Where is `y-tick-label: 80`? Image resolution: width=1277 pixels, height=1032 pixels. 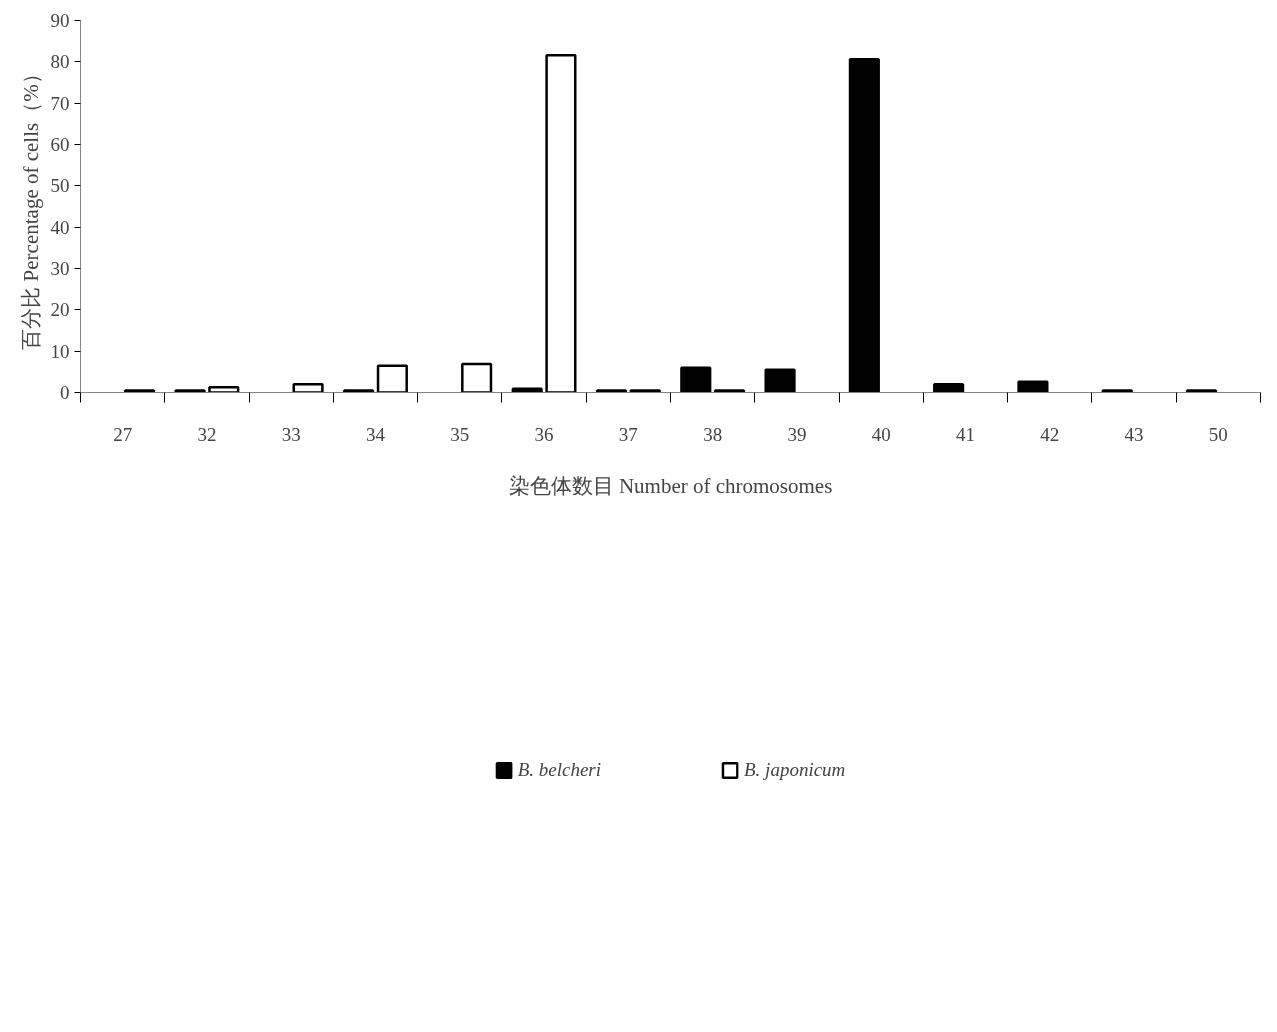
y-tick-label: 80 is located at coordinates (60, 62).